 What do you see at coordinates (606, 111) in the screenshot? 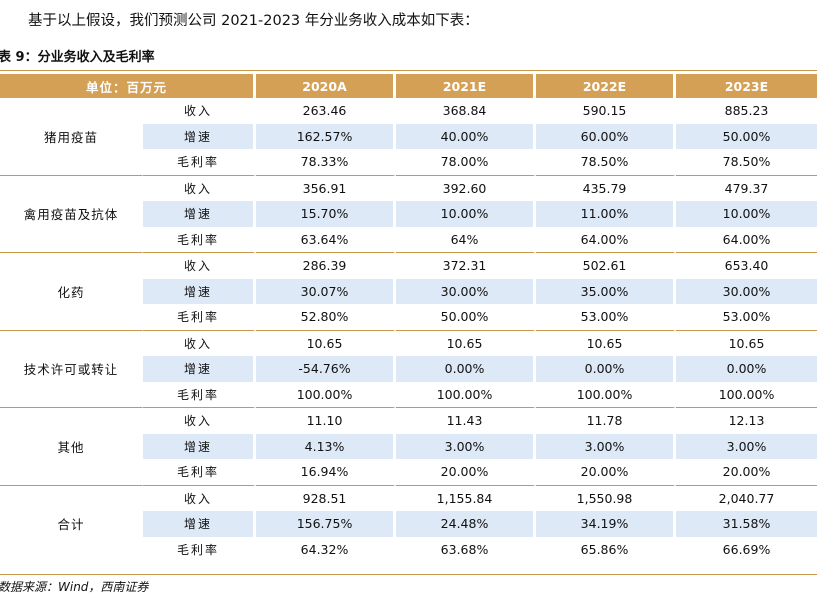
I see `value-cell: 590.15` at bounding box center [606, 111].